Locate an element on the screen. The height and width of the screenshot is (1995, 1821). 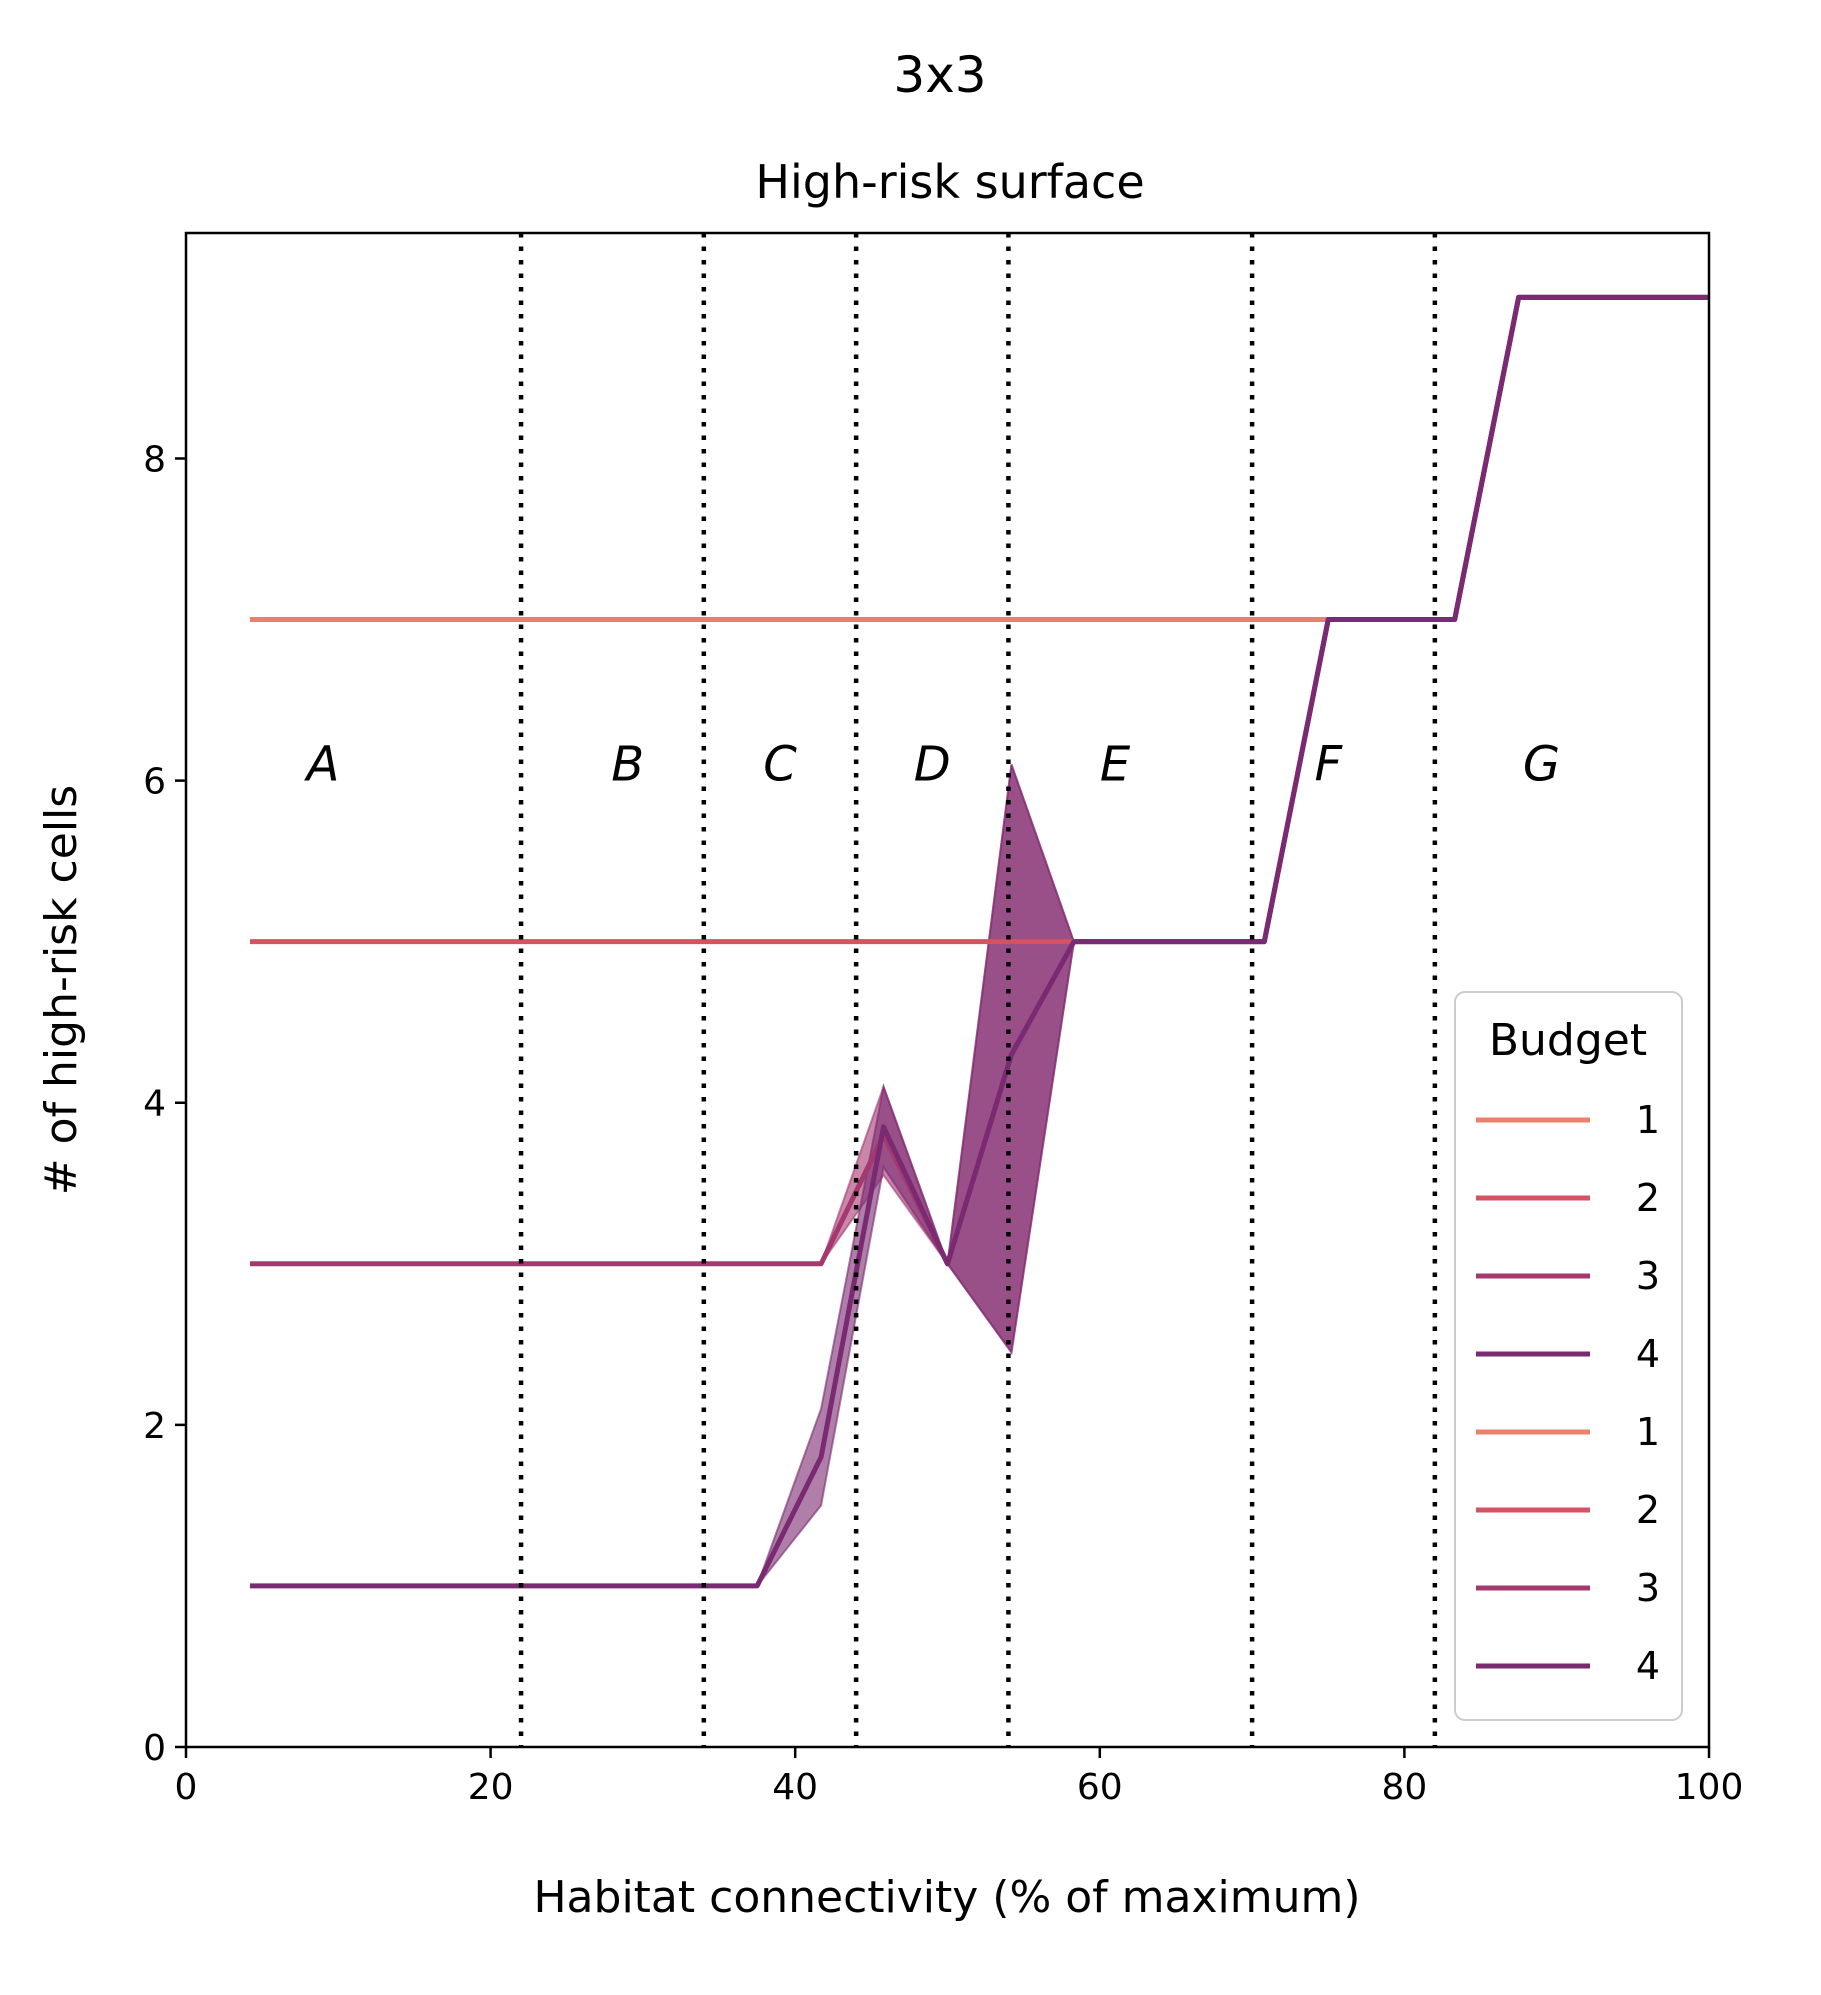
x-tick-label: 40 is located at coordinates (795, 1787).